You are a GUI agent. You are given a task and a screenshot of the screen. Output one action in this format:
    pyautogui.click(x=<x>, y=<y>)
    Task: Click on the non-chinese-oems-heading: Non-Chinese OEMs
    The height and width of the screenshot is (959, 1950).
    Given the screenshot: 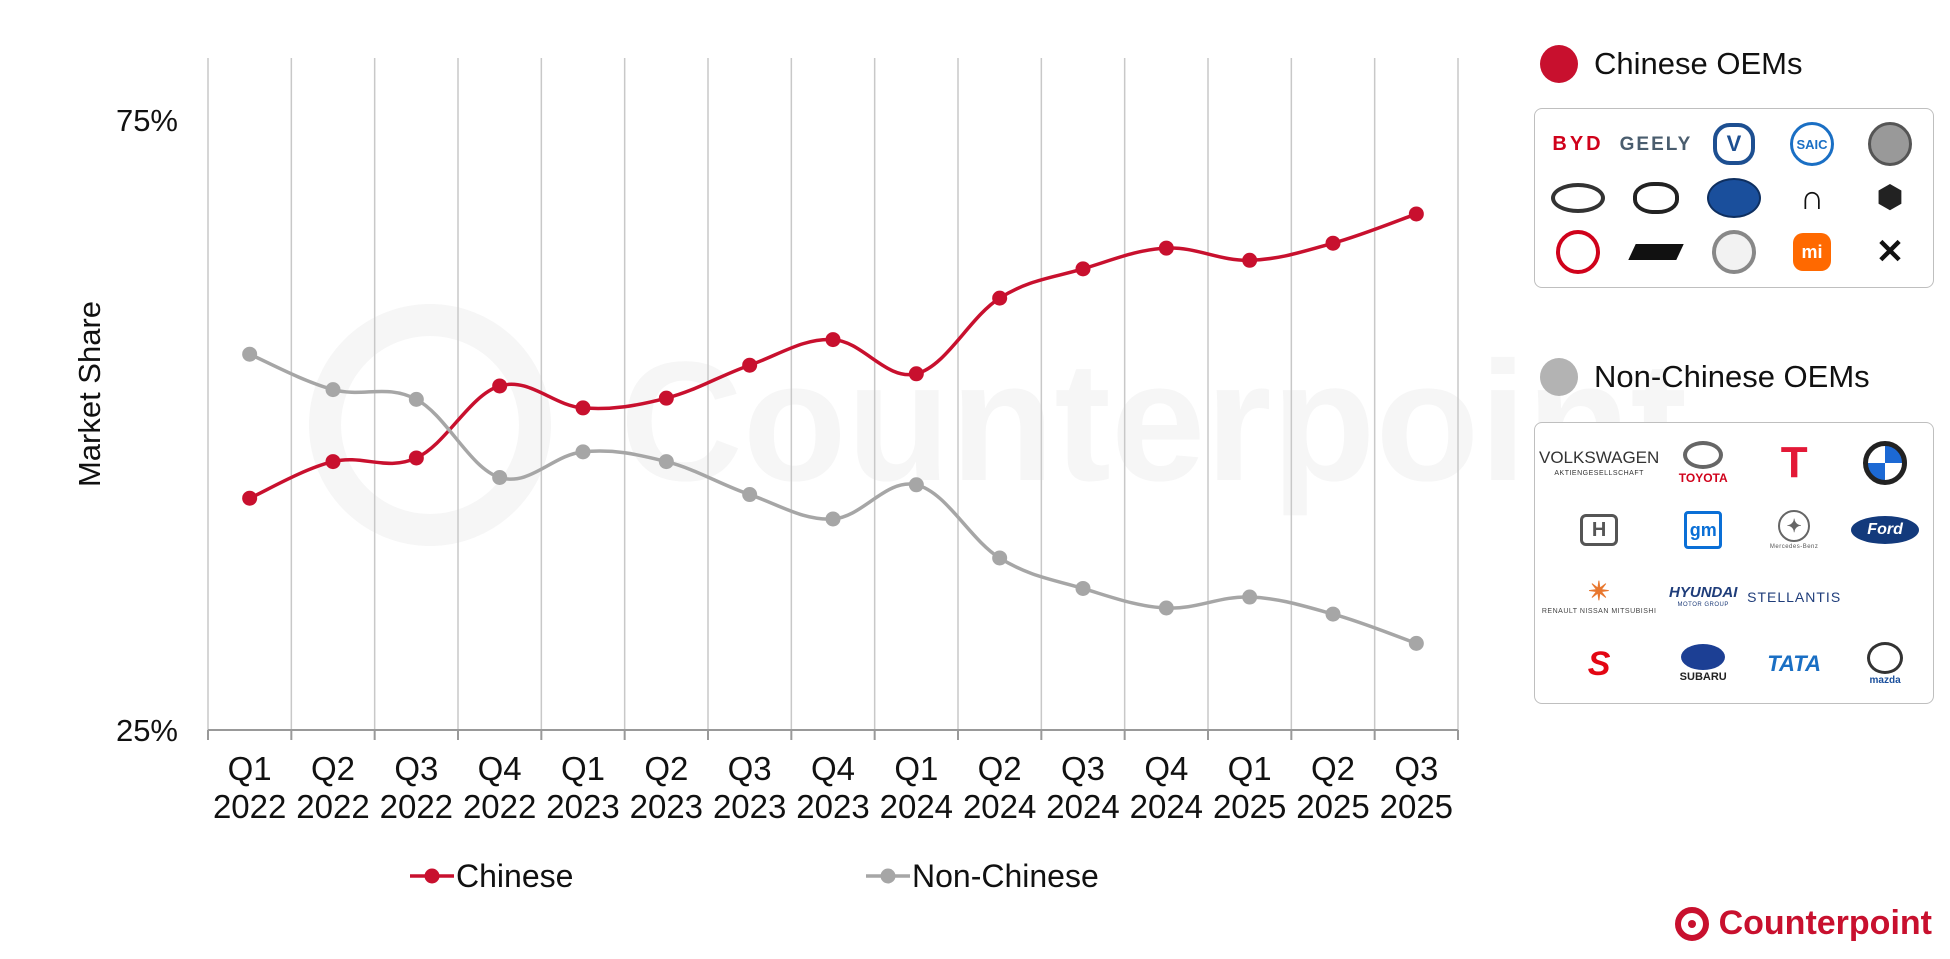 What is the action you would take?
    pyautogui.click(x=1705, y=377)
    